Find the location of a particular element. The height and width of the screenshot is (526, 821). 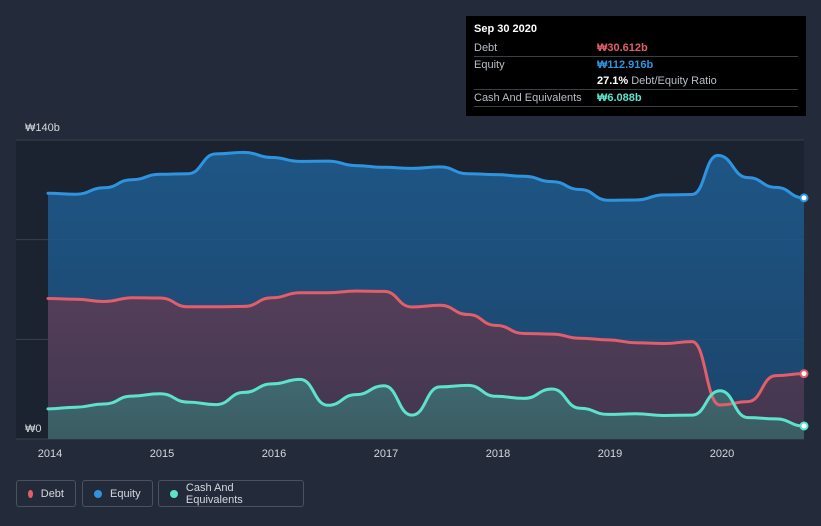

legend-equity-label: Equity is located at coordinates (125, 493).